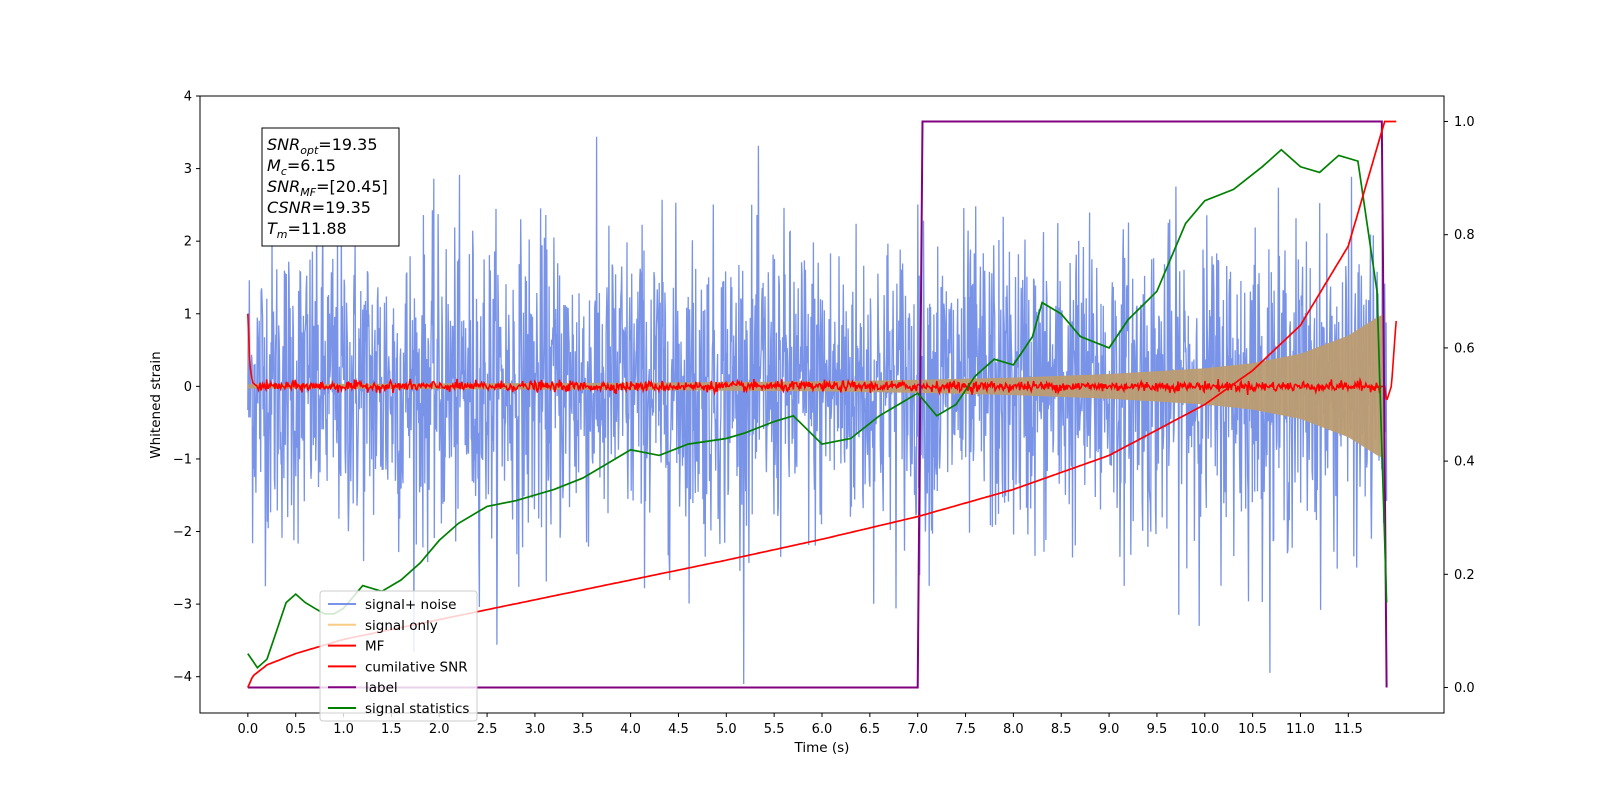 This screenshot has width=1600, height=800. Describe the element at coordinates (582, 729) in the screenshot. I see `x-tick-label: 3.5` at that location.